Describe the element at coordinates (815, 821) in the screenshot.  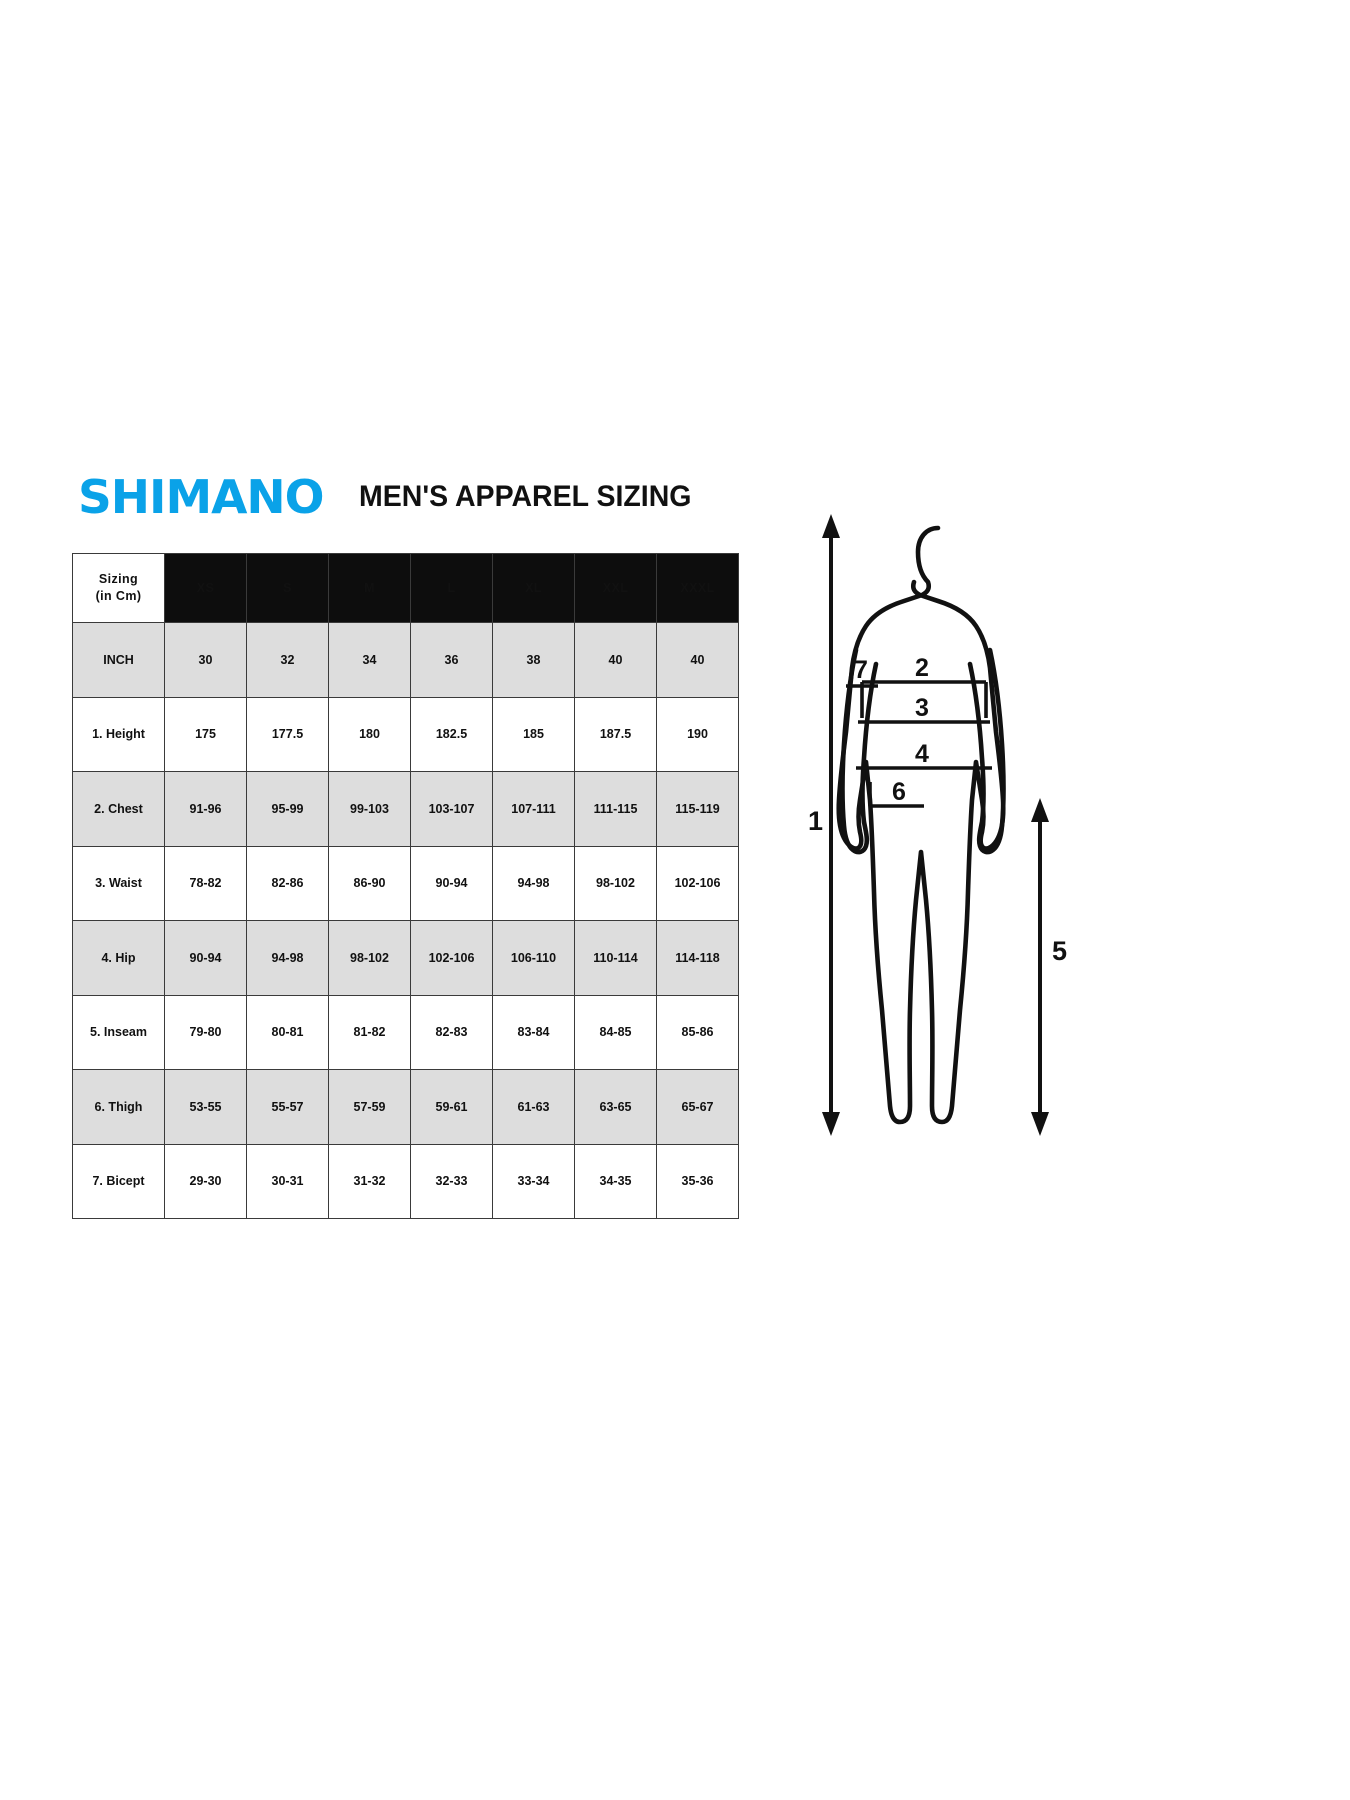
I see `callout-height: 1` at that location.